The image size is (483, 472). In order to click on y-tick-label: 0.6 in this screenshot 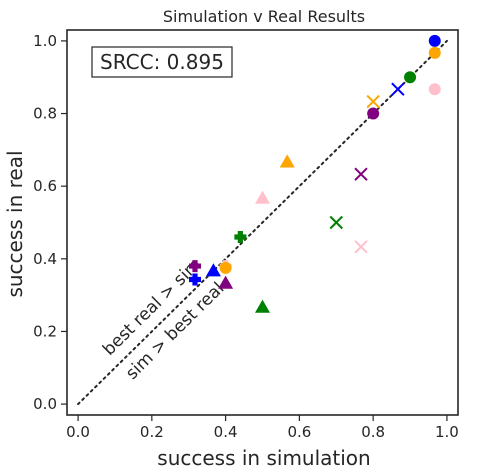, I will do `click(45, 186)`.